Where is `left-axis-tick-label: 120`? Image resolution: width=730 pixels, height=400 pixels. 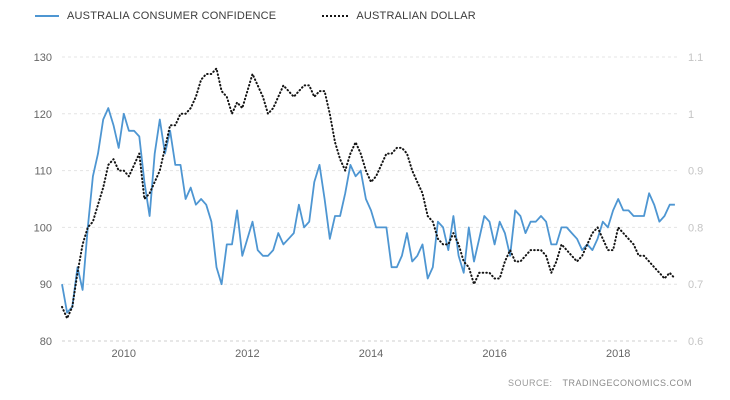 left-axis-tick-label: 120 is located at coordinates (43, 115).